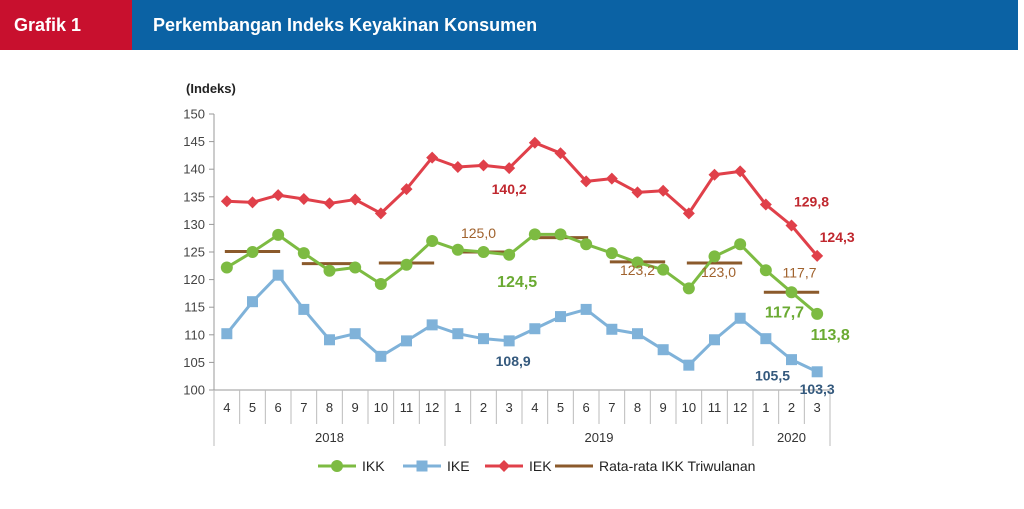  What do you see at coordinates (457, 407) in the screenshot?
I see `x-tick-label: 1` at bounding box center [457, 407].